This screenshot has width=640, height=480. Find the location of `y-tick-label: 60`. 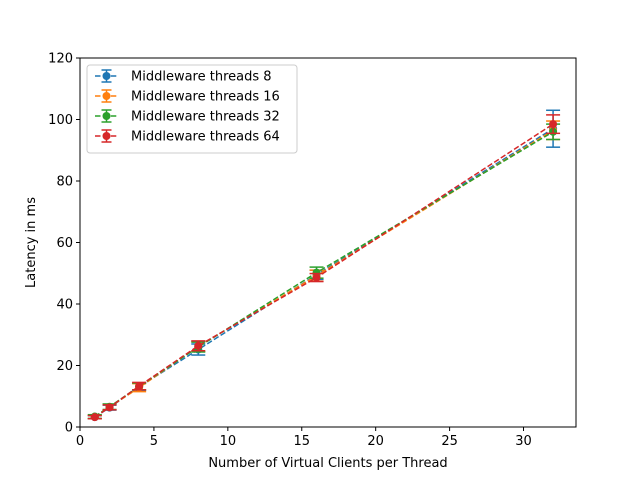

y-tick-label: 60 is located at coordinates (64, 243).